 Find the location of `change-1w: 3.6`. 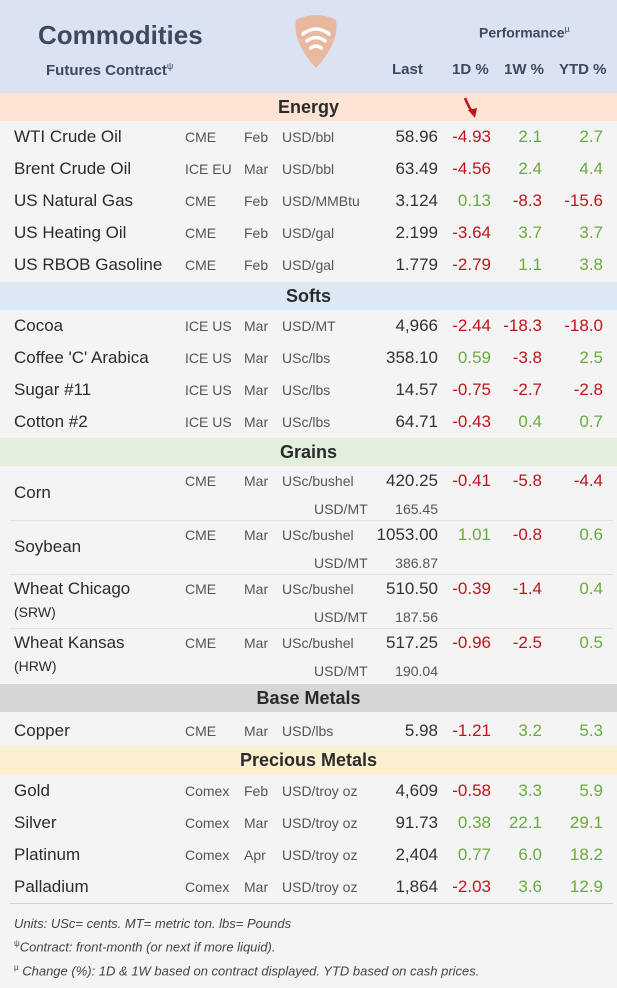

change-1w: 3.6 is located at coordinates (530, 886).